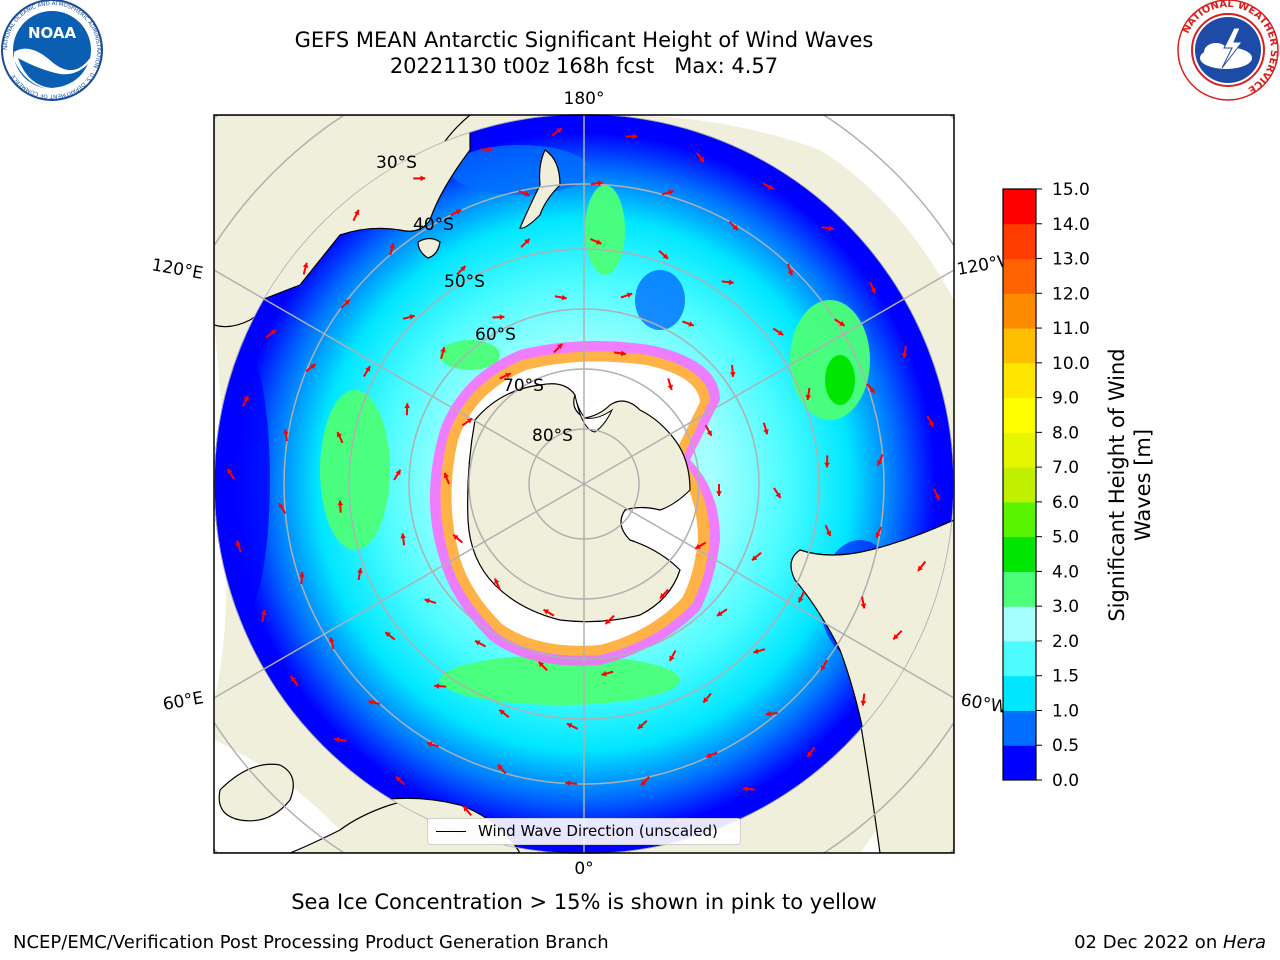  I want to click on colorbar-tick-label: 11.0, so click(1071, 329).